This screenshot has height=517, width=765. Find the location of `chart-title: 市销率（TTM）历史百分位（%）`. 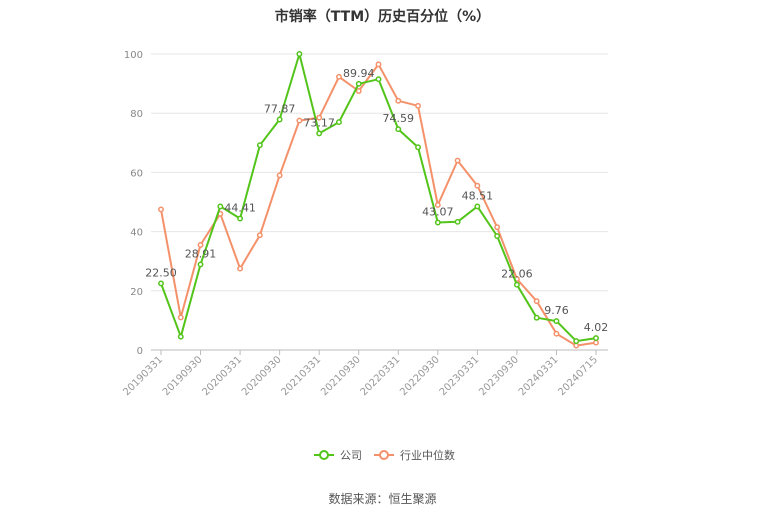

chart-title: 市销率（TTM）历史百分位（%） is located at coordinates (382, 17).